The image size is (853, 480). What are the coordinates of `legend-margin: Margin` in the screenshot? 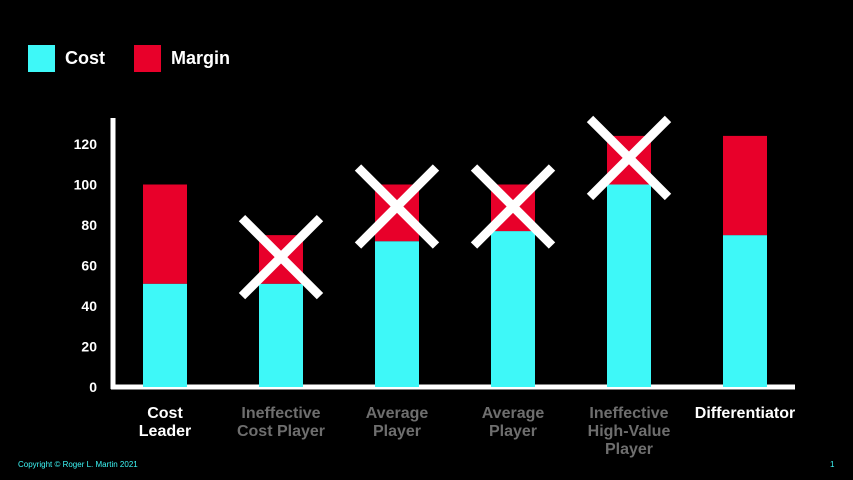 It's located at (182, 58).